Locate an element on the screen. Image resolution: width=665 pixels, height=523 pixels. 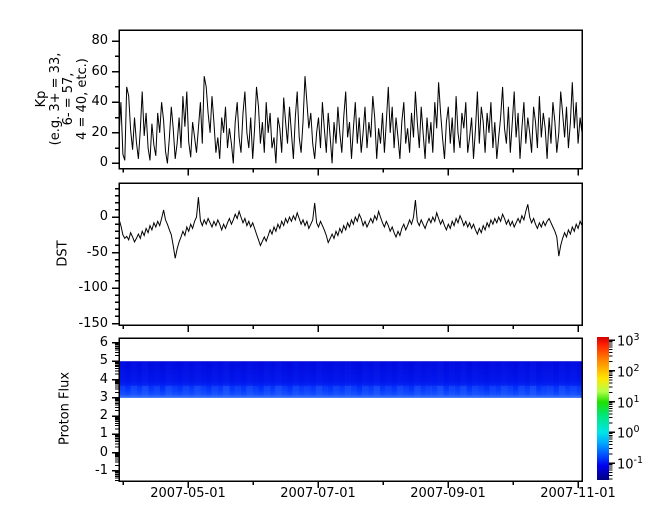
kp-index-y-tick-label: 40 is located at coordinates (99, 101).